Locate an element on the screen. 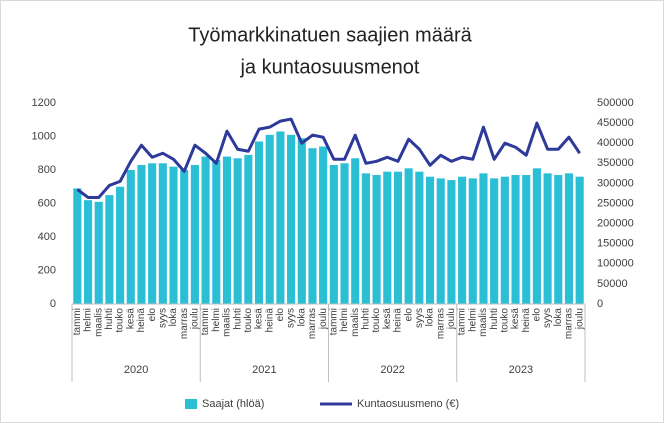 The height and width of the screenshot is (423, 664). group-label: 2023 is located at coordinates (521, 370).